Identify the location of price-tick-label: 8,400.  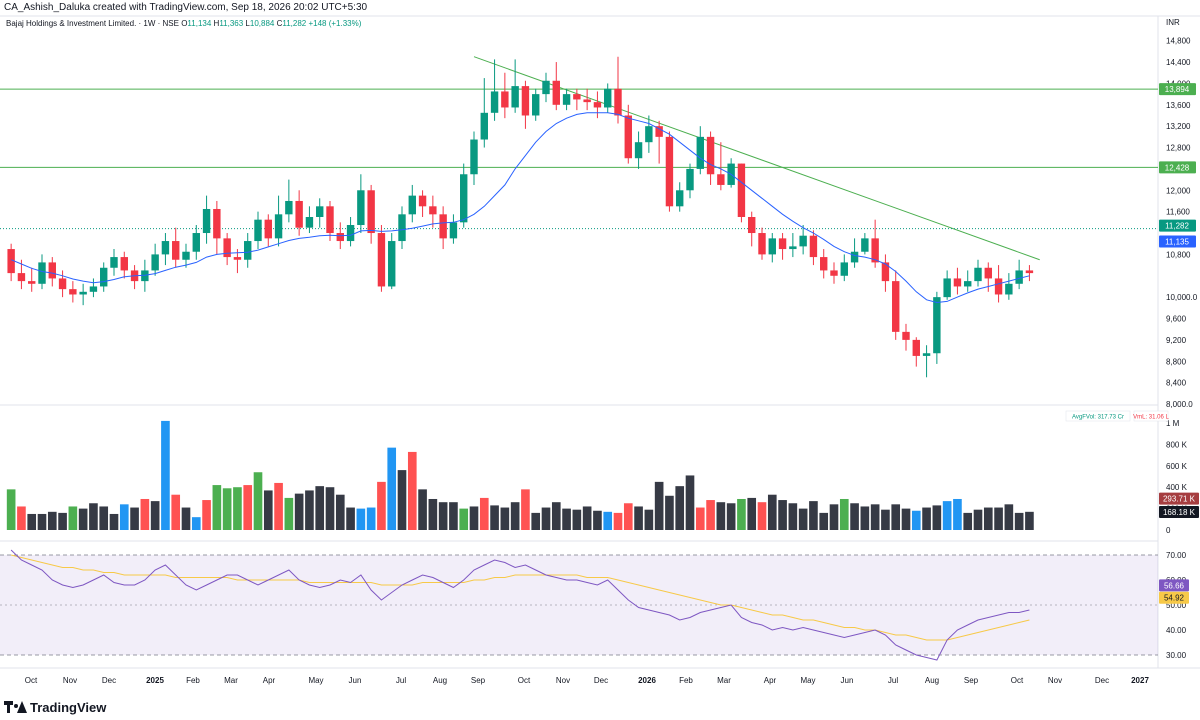
(1176, 383).